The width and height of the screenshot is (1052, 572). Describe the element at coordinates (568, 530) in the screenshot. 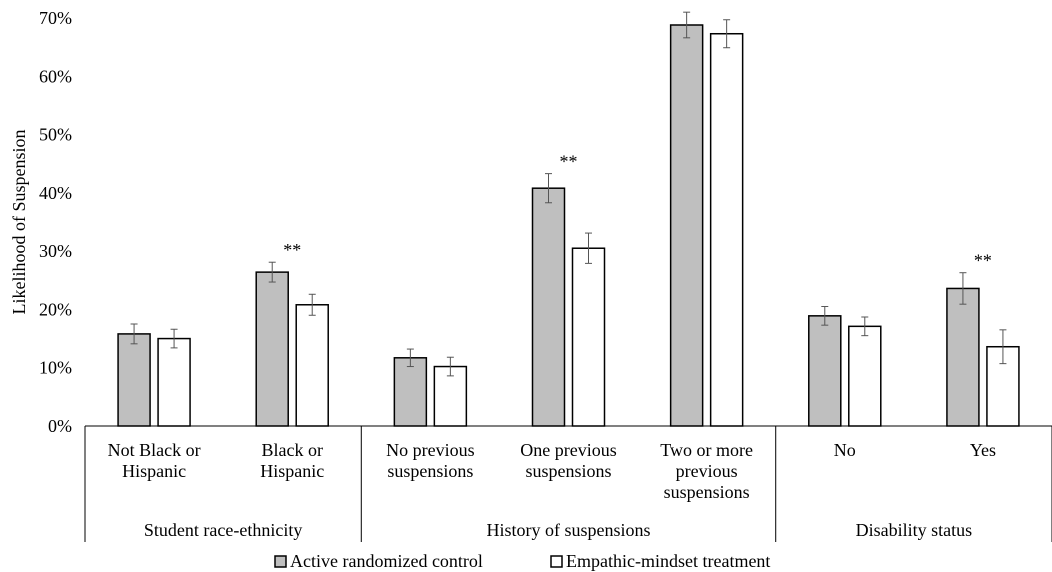

I see `group-label: History of suspensions` at that location.